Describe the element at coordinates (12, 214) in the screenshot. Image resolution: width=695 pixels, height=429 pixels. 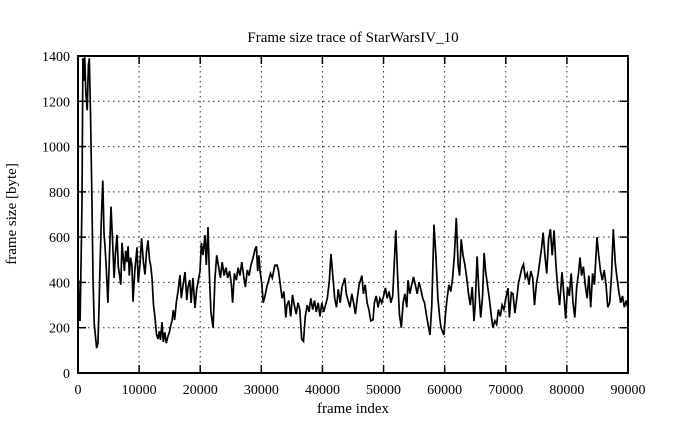
I see `y-axis-label: frame size [byte]` at that location.